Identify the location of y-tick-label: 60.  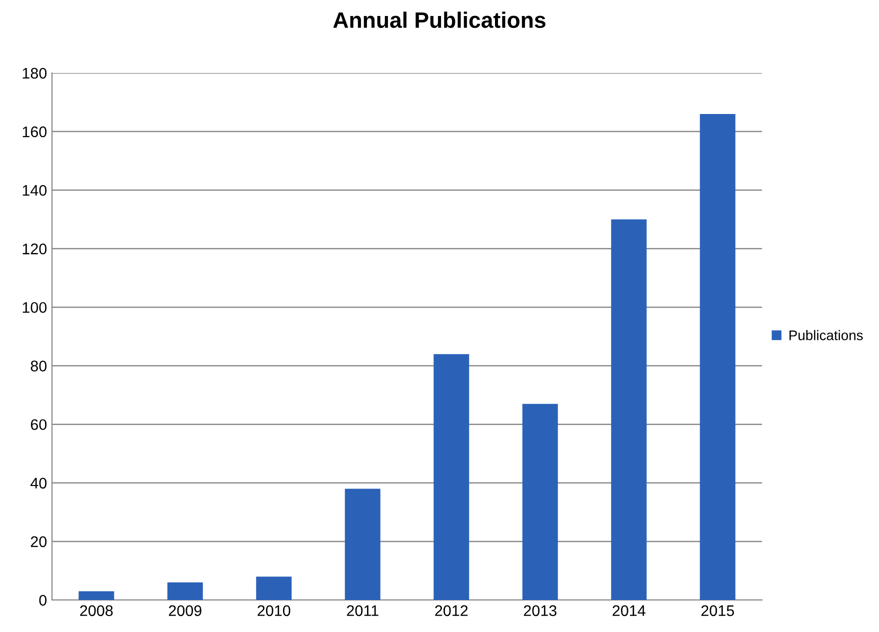
(38, 424).